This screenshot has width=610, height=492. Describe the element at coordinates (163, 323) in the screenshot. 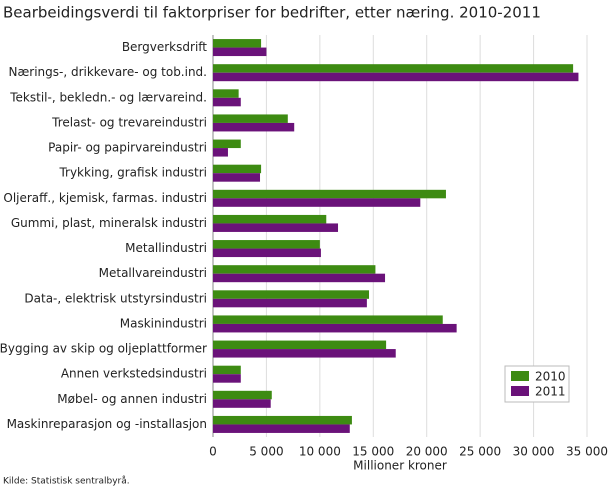

I see `y-tick-label: Maskinindustri` at that location.